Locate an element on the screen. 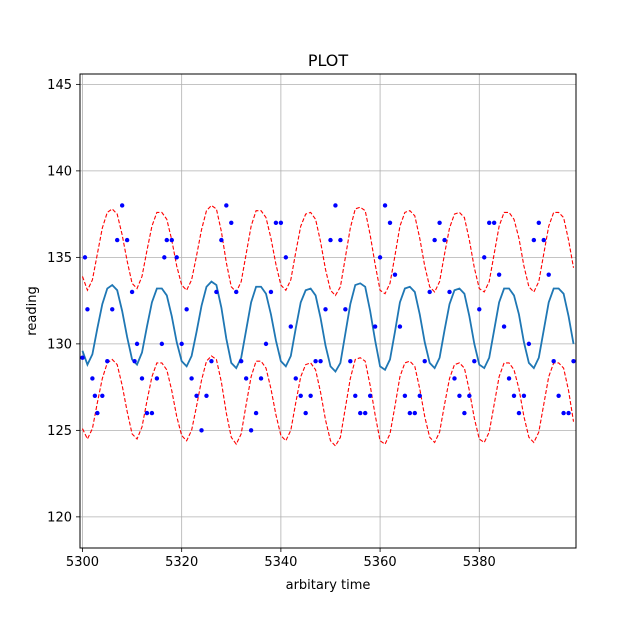 This screenshot has height=617, width=640. y-tick-label: 130 is located at coordinates (59, 344).